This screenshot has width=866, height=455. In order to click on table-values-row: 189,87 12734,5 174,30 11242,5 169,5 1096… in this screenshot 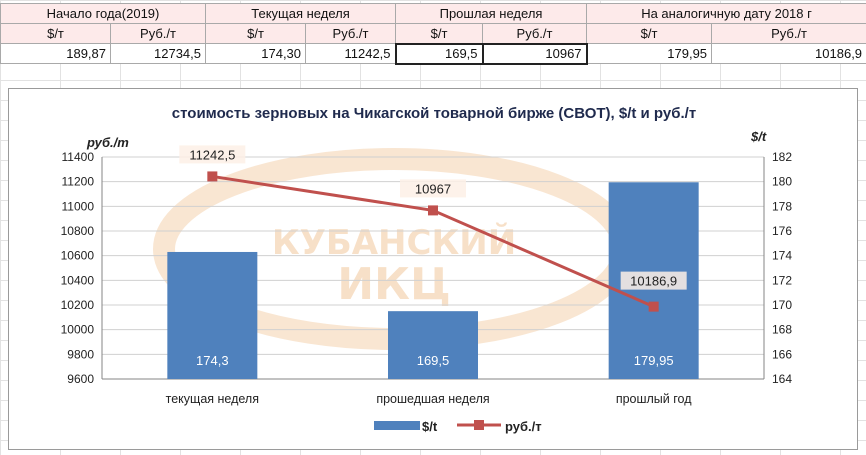, I will do `click(433, 53)`.